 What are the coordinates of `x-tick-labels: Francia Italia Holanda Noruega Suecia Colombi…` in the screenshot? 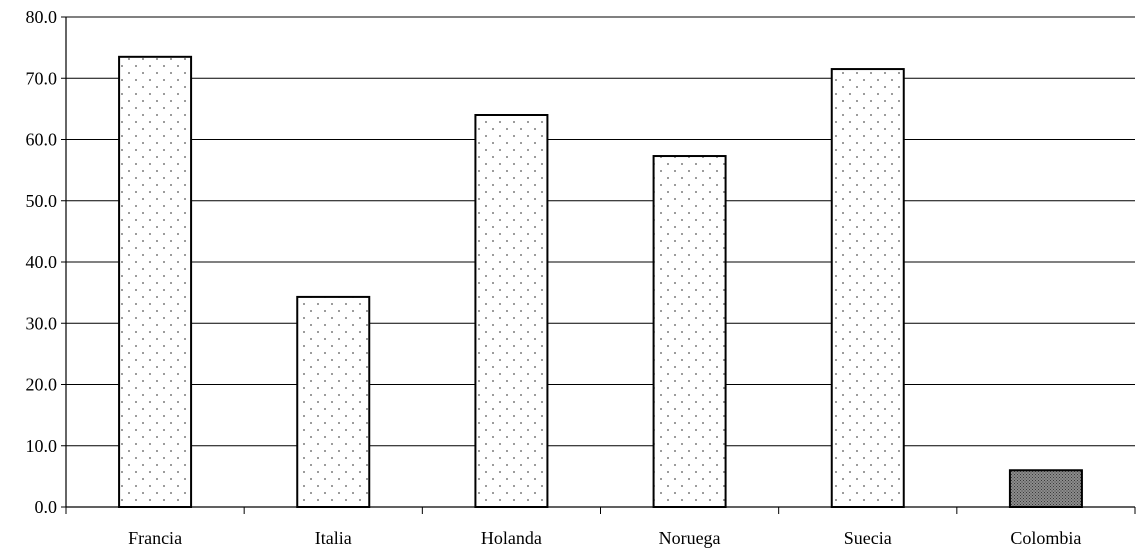 It's located at (604, 538).